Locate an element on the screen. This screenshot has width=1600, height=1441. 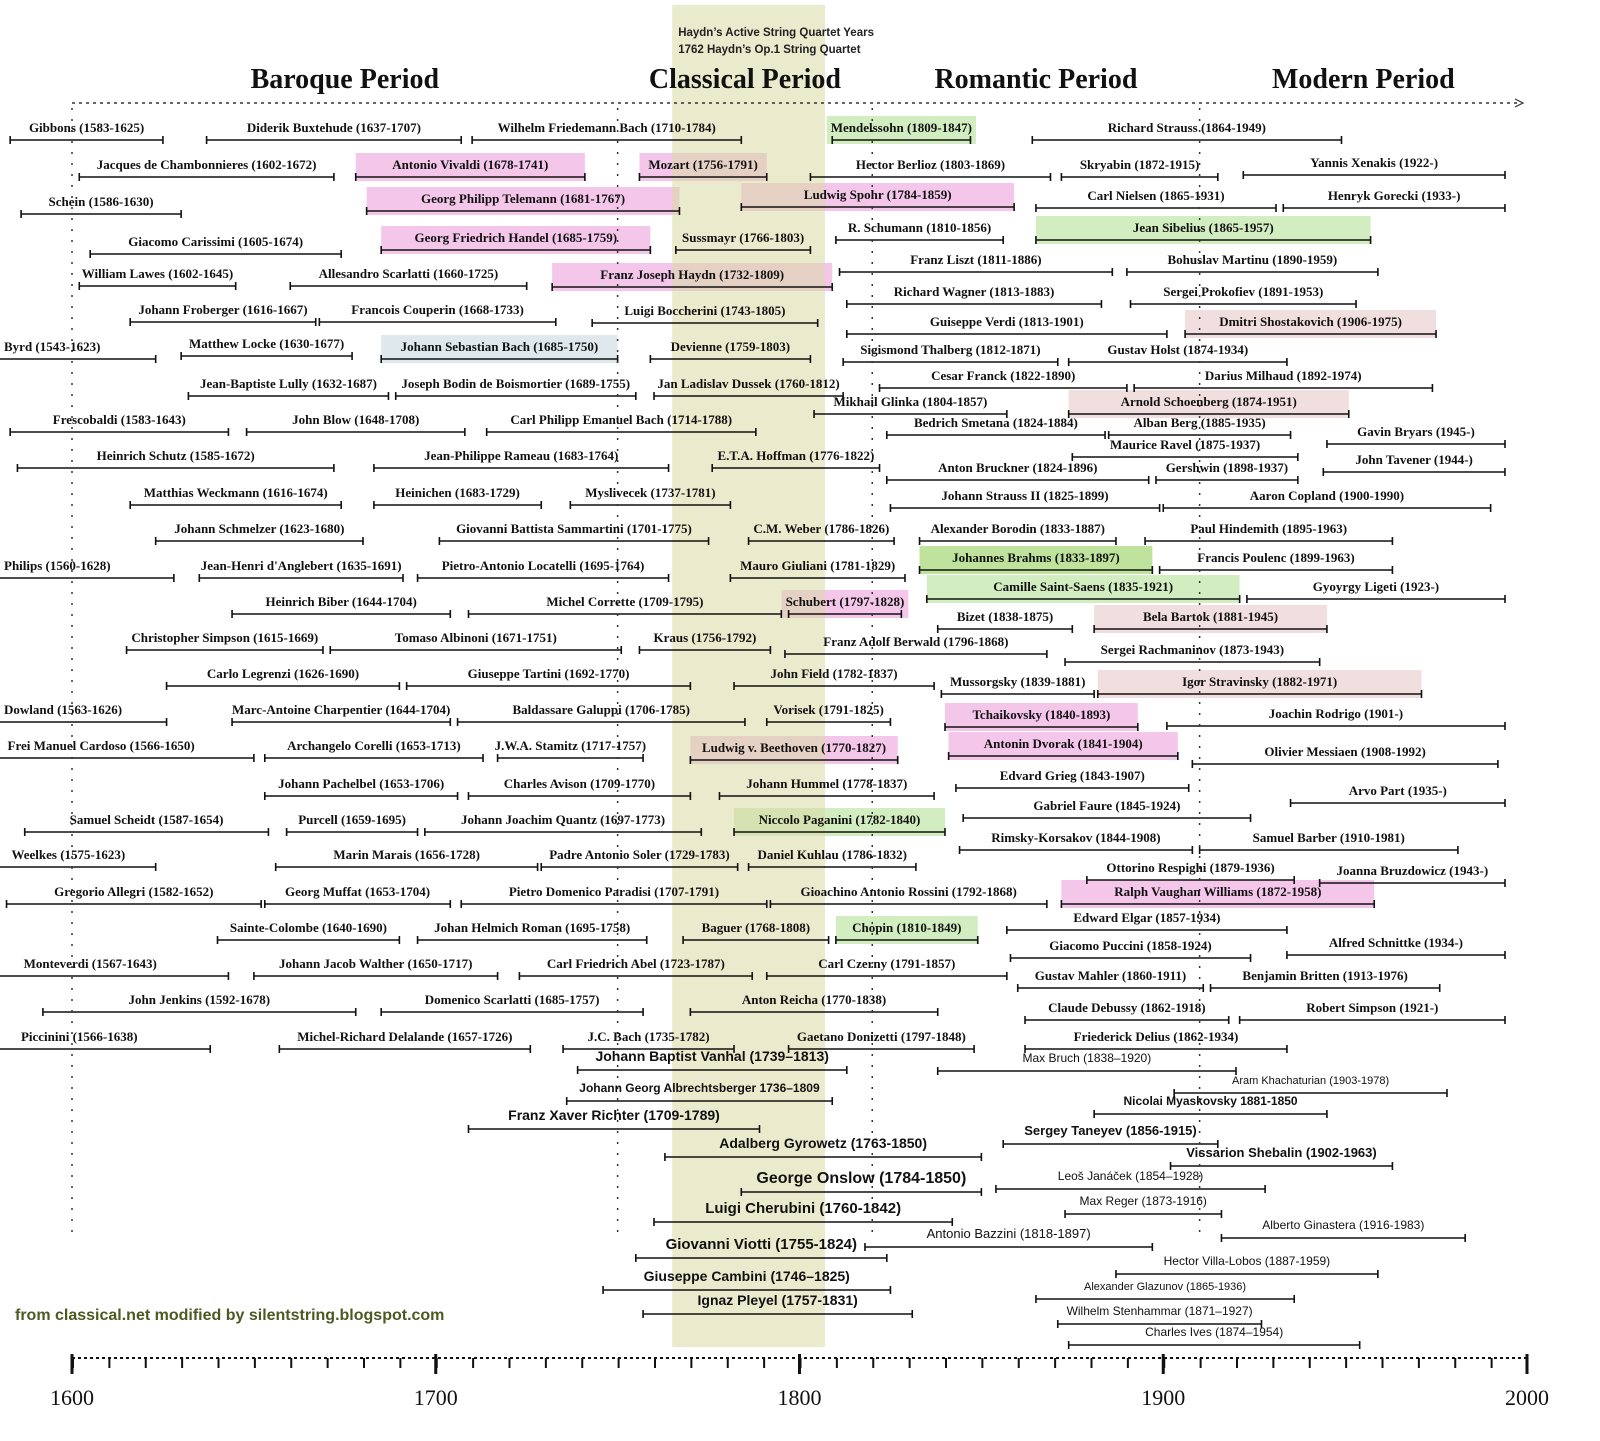
composer-label: Philips (1560-1628) is located at coordinates (57, 565).